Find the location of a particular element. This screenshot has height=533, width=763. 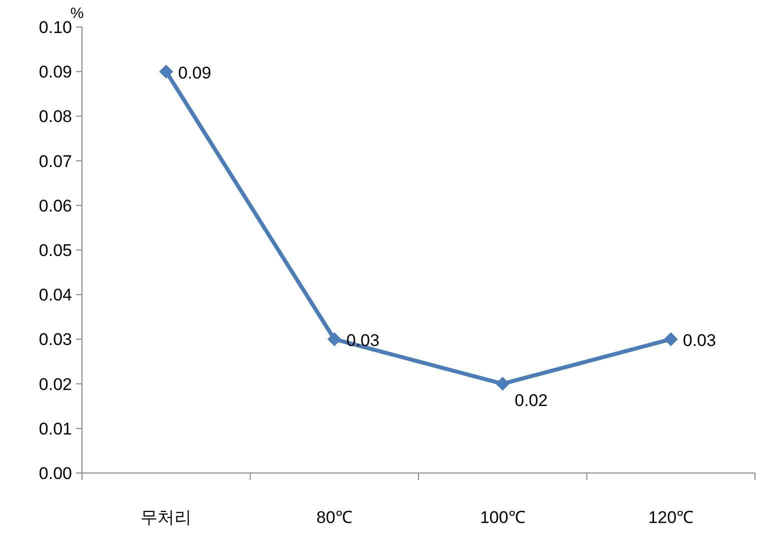

y-tick-label: 0.08 is located at coordinates (55, 116).